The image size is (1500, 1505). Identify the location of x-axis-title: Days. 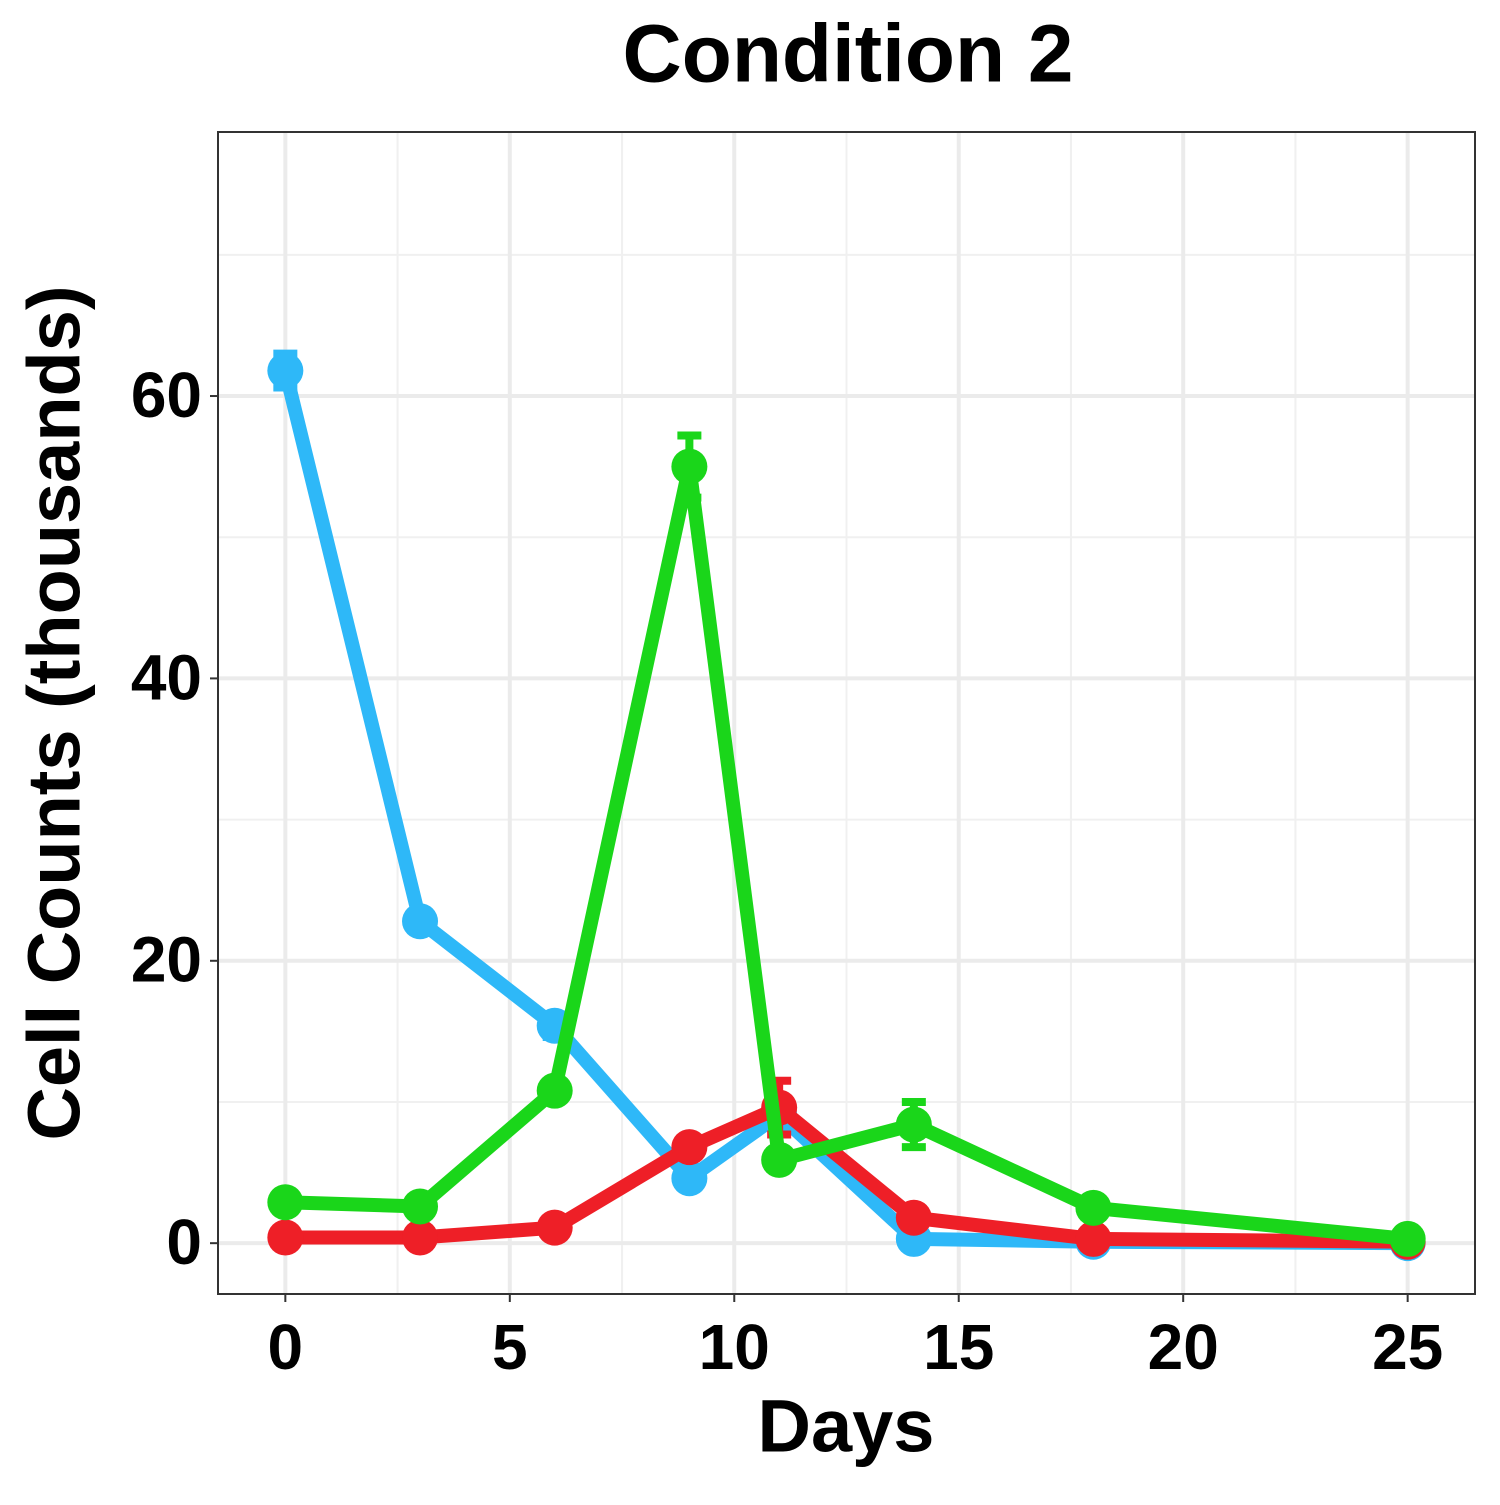
(846, 1426).